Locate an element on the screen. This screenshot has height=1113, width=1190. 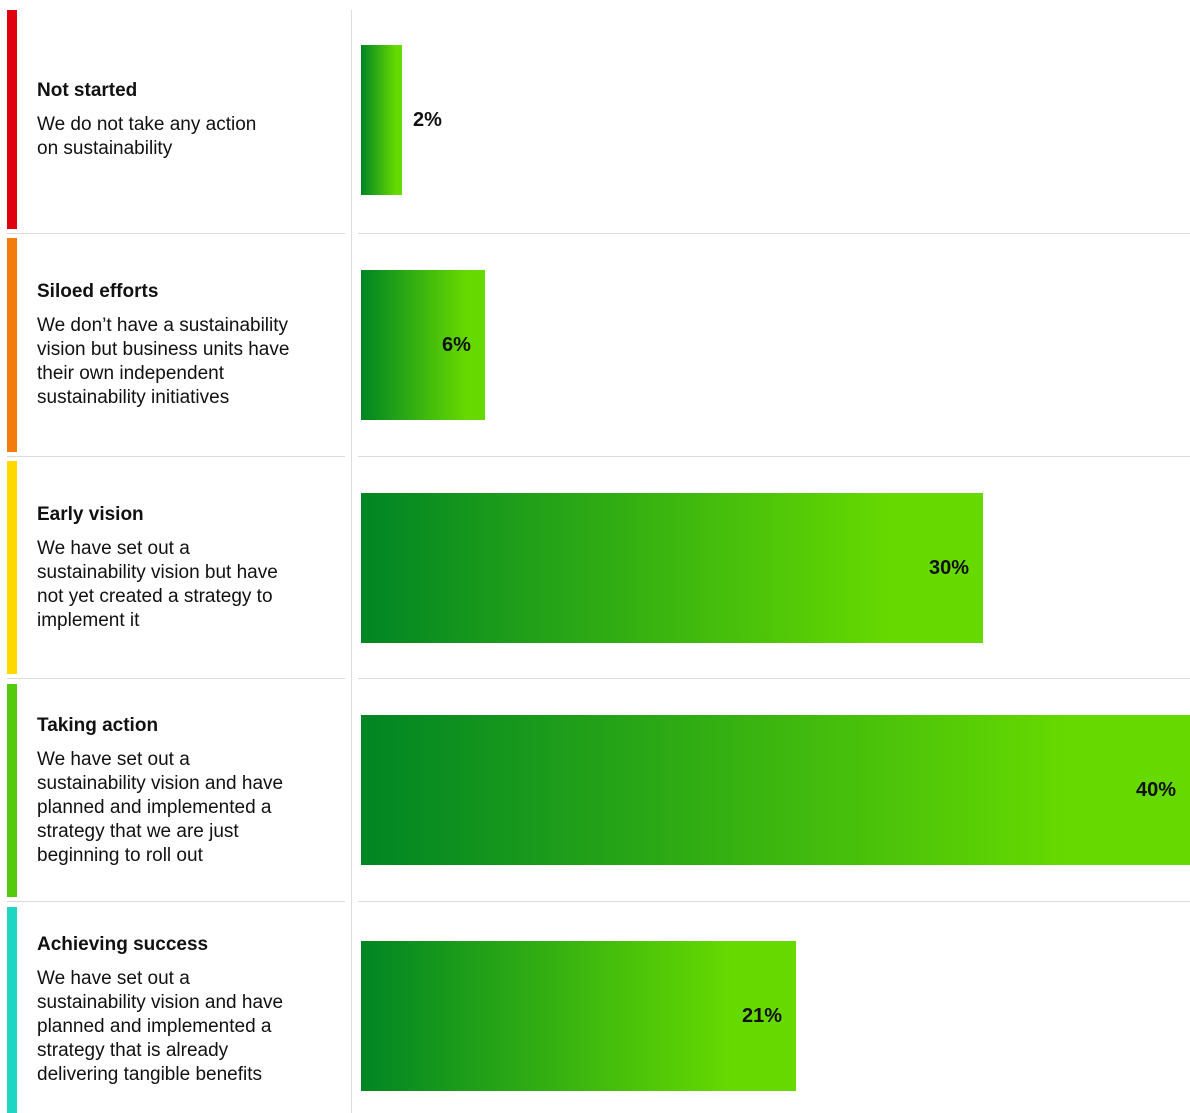
description-line: sustainability initiatives is located at coordinates (133, 397).